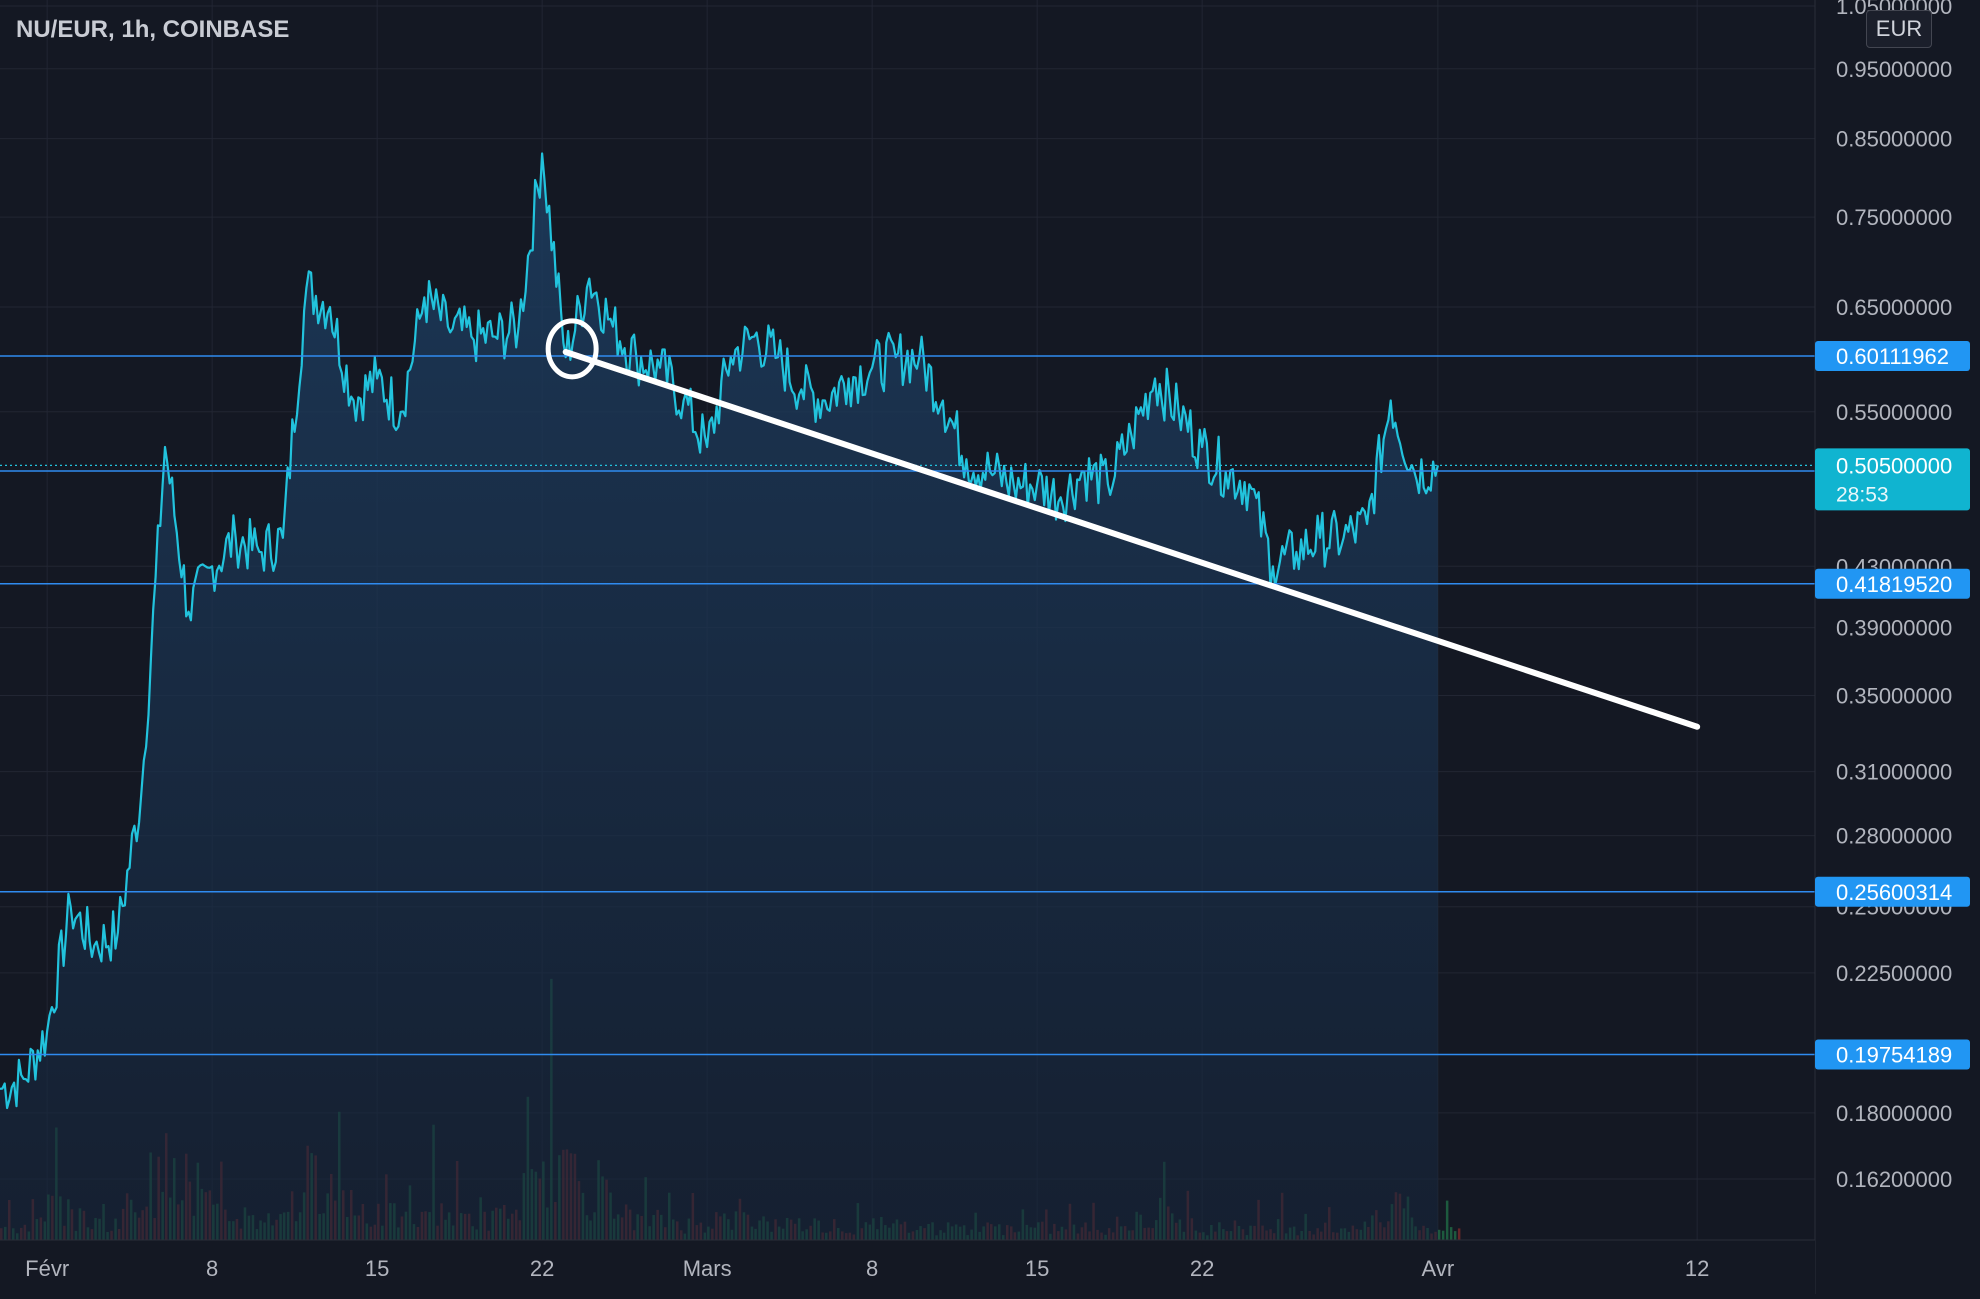  I want to click on chart-title: NU/EUR, 1h, COINBASE, so click(153, 29).